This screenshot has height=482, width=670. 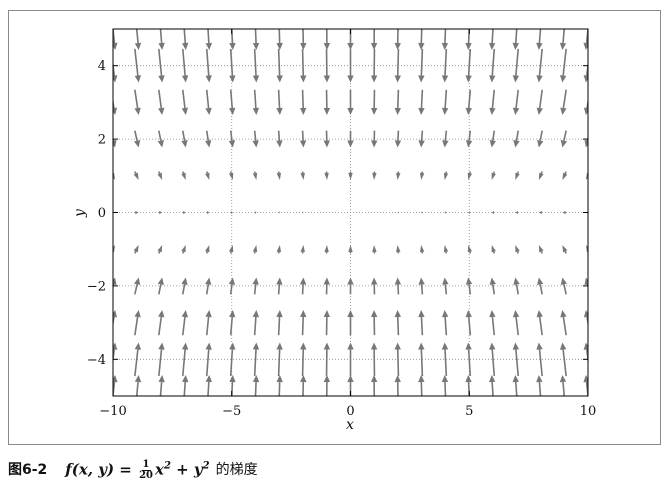 What do you see at coordinates (167, 465) in the screenshot?
I see `formula-x-exponent: 2` at bounding box center [167, 465].